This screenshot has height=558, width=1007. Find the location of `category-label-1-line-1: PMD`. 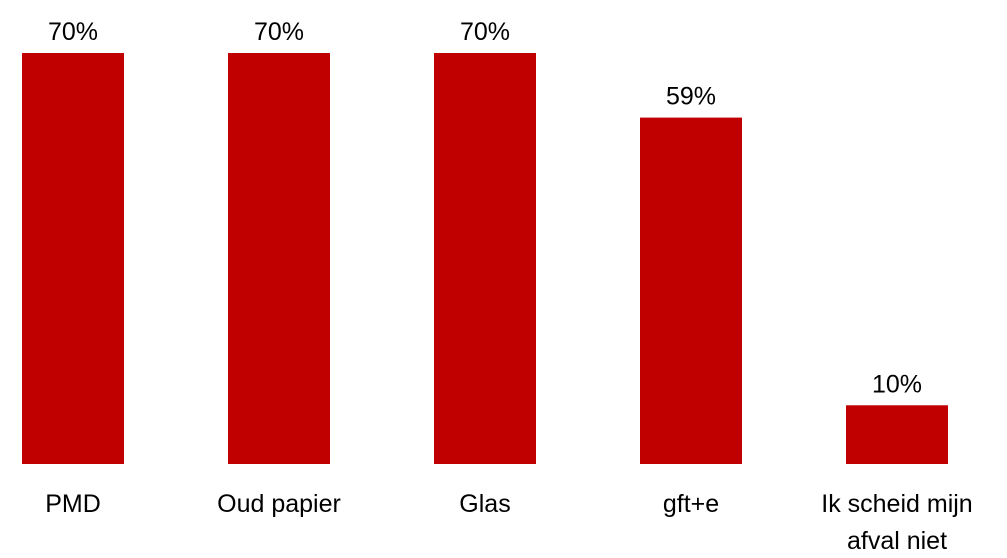

category-label-1-line-1: PMD is located at coordinates (73, 504).